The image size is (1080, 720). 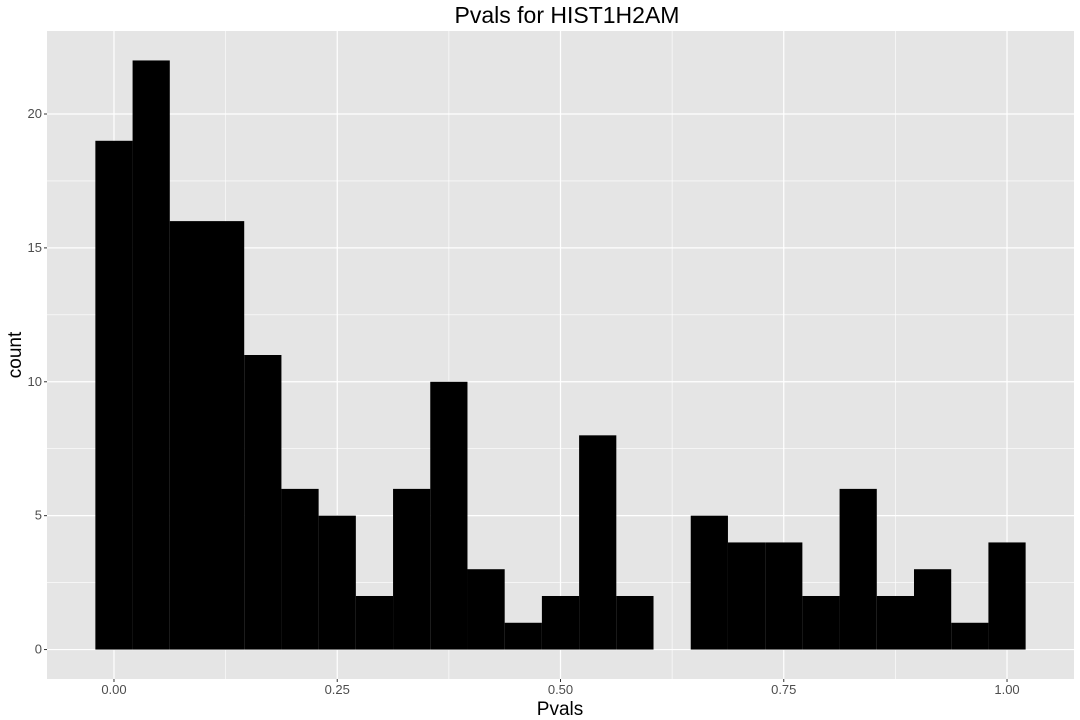 I want to click on x-tick-label: 1.00, so click(x=1006, y=689).